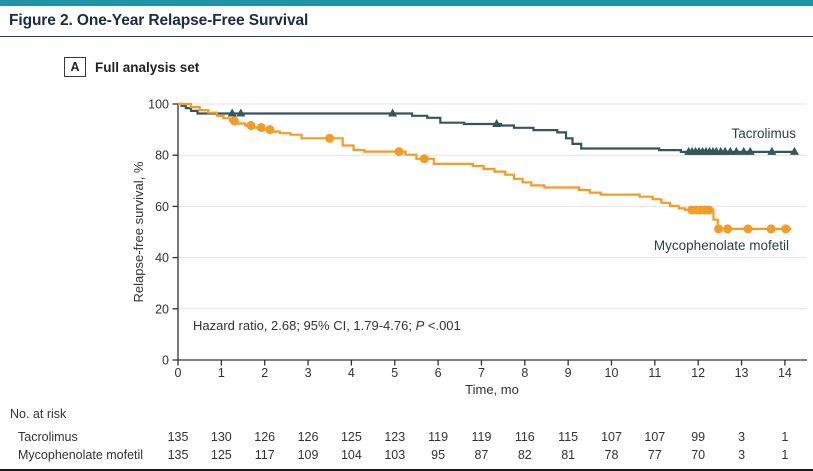 The width and height of the screenshot is (813, 471). Describe the element at coordinates (158, 105) in the screenshot. I see `y-tick-label: 100` at that location.